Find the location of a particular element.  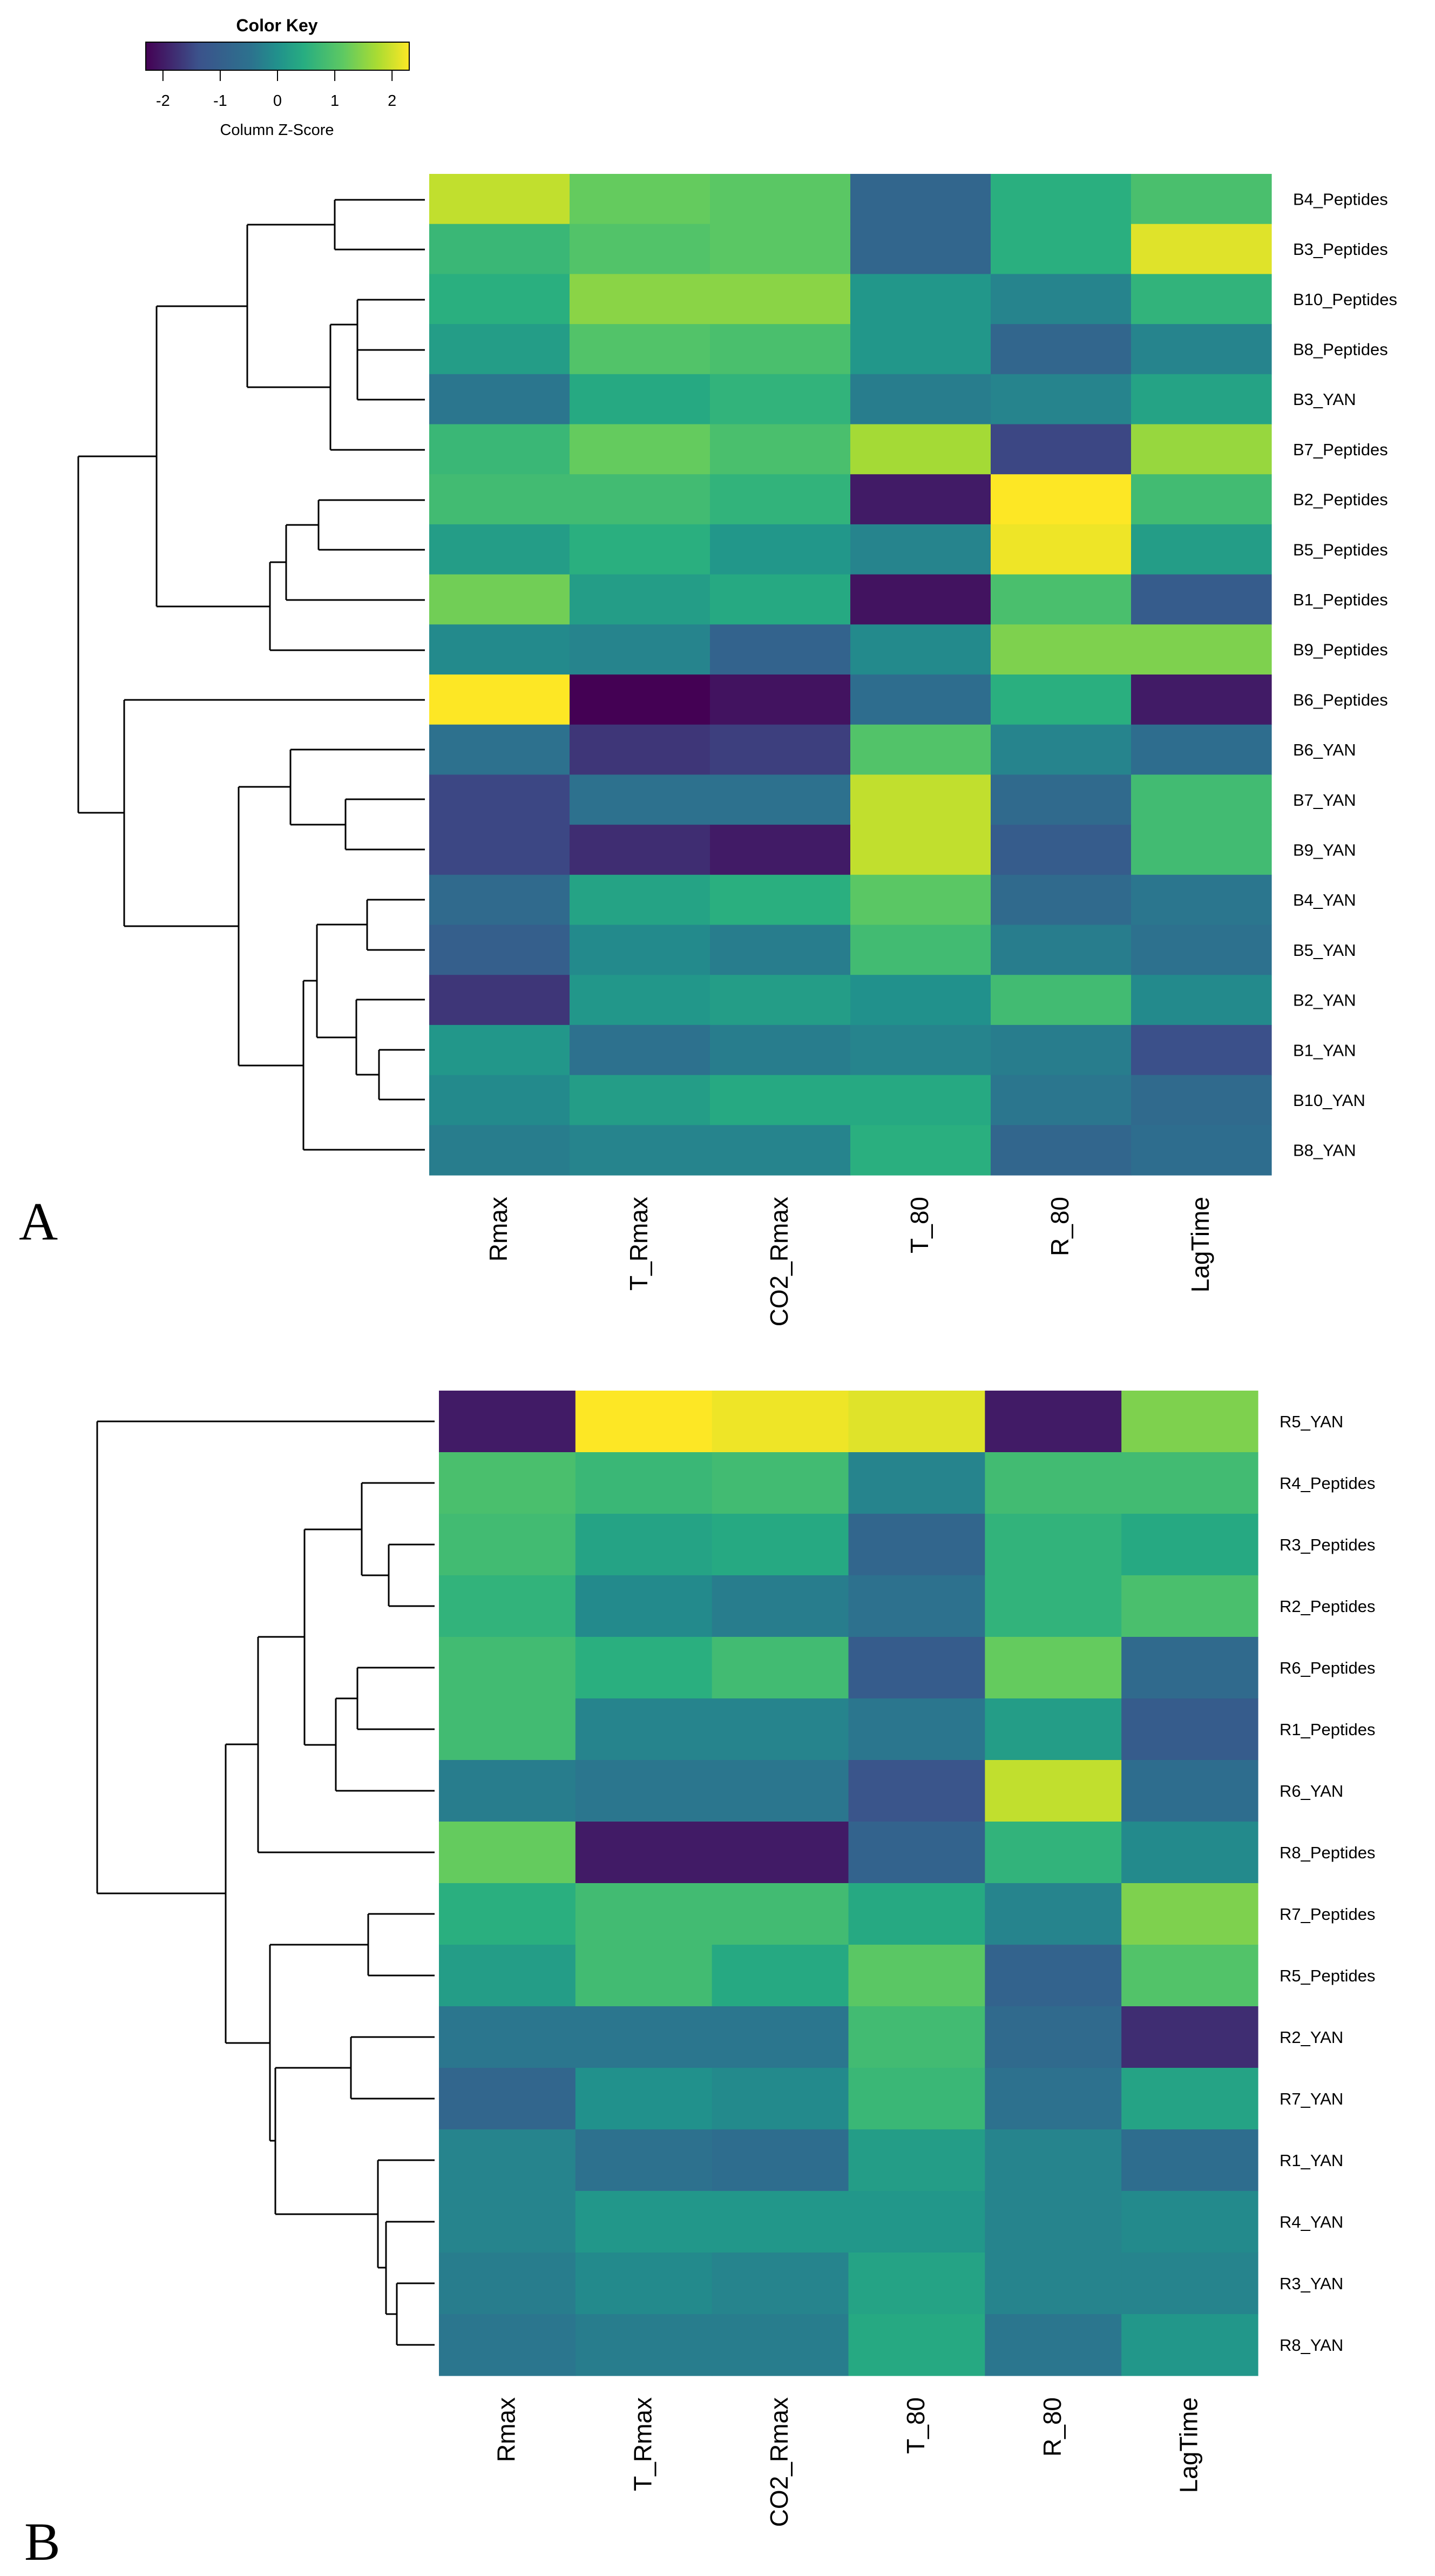

row-label: R7_Peptides is located at coordinates (1328, 1914).